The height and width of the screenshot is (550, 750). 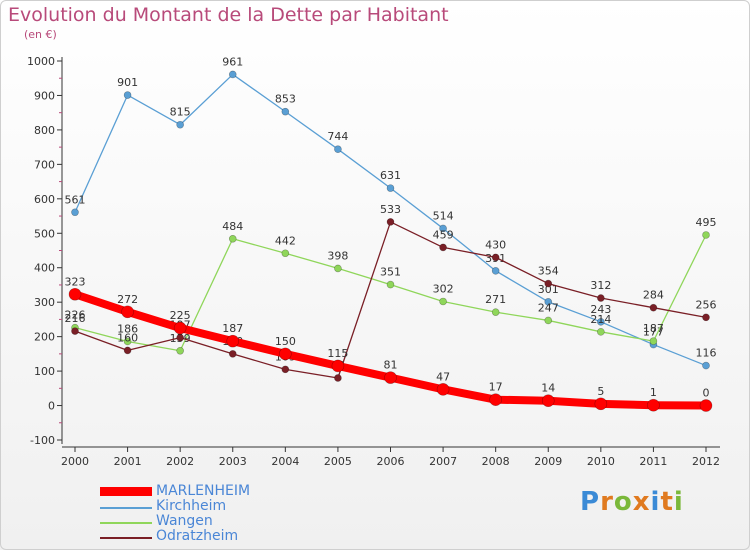 What do you see at coordinates (75, 199) in the screenshot?
I see `data-label-kirchheim: 561` at bounding box center [75, 199].